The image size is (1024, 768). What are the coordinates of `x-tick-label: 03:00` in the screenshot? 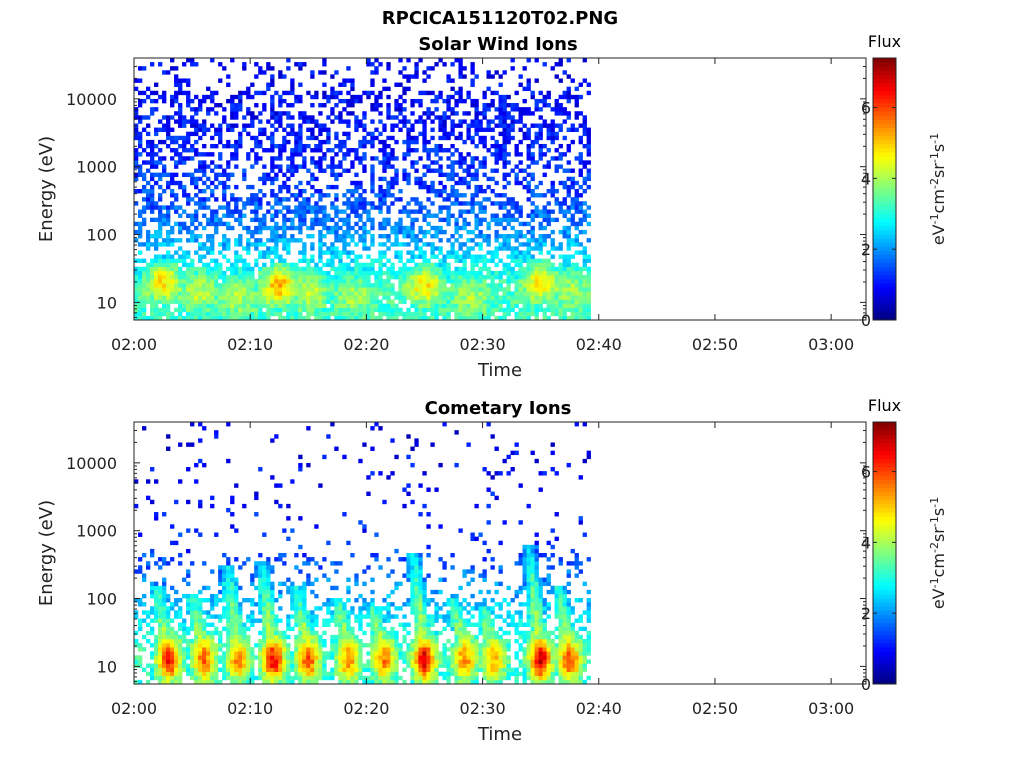 It's located at (831, 344).